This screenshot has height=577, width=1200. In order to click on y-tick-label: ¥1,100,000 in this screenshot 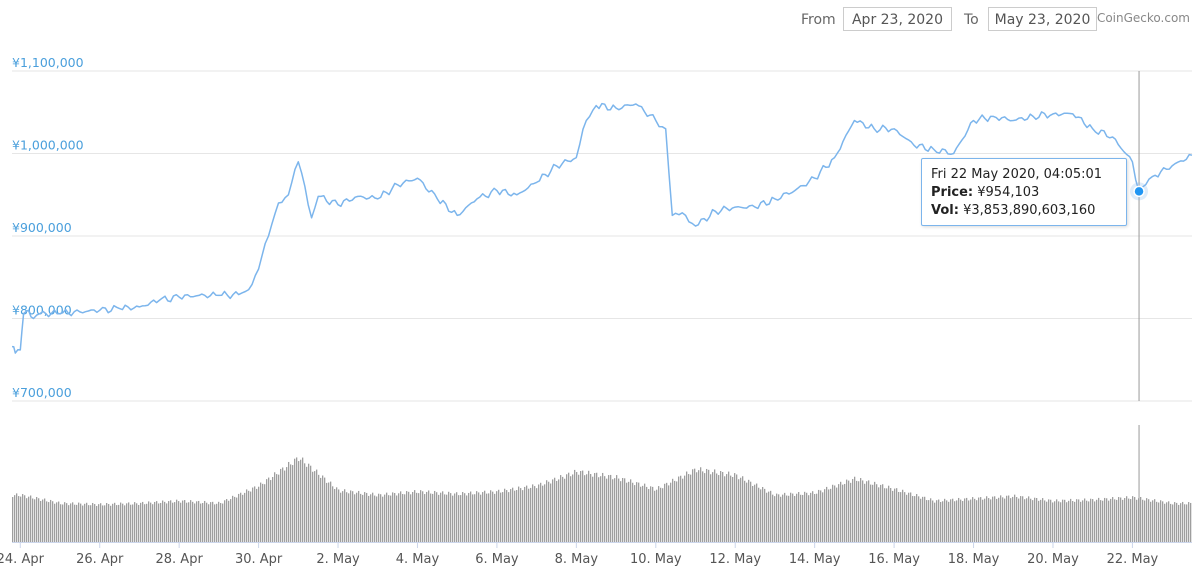, I will do `click(48, 62)`.